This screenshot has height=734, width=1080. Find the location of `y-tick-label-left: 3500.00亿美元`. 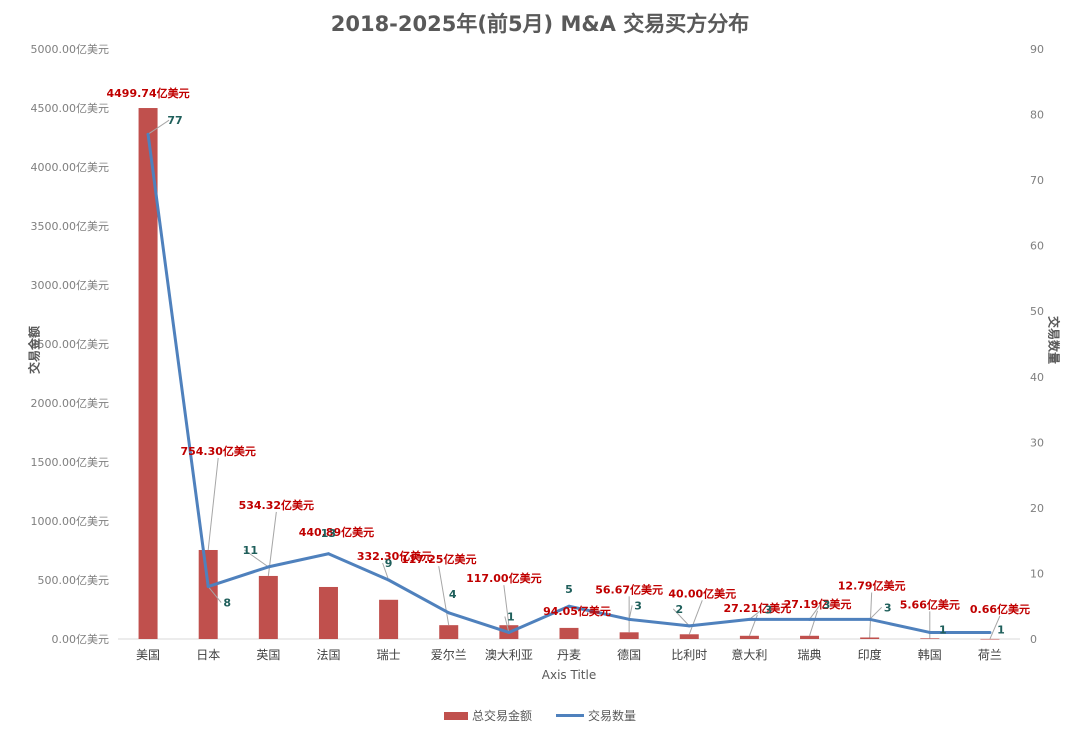

y-tick-label-left: 3500.00亿美元 is located at coordinates (70, 226).